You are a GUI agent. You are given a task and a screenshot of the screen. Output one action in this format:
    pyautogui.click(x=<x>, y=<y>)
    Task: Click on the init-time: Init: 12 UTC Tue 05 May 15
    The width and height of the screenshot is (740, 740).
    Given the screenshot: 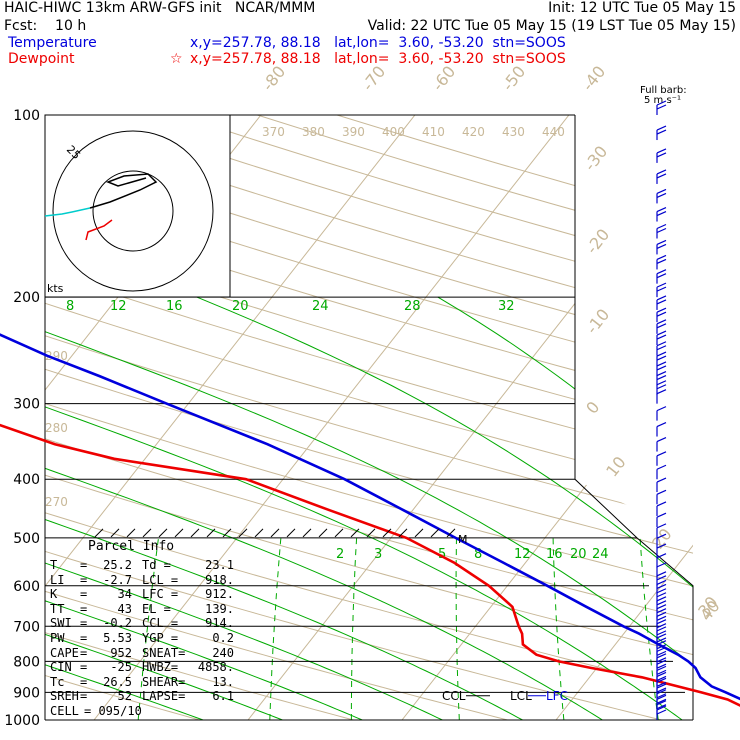 What is the action you would take?
    pyautogui.click(x=642, y=8)
    